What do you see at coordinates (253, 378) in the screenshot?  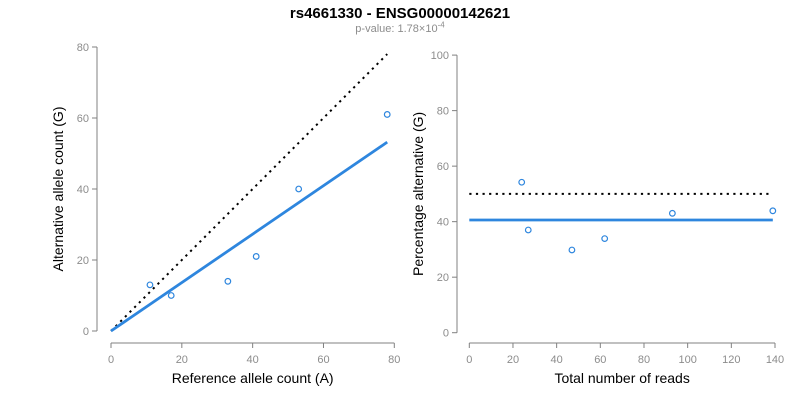 I see `x-axis-title: Reference allele count (A)` at bounding box center [253, 378].